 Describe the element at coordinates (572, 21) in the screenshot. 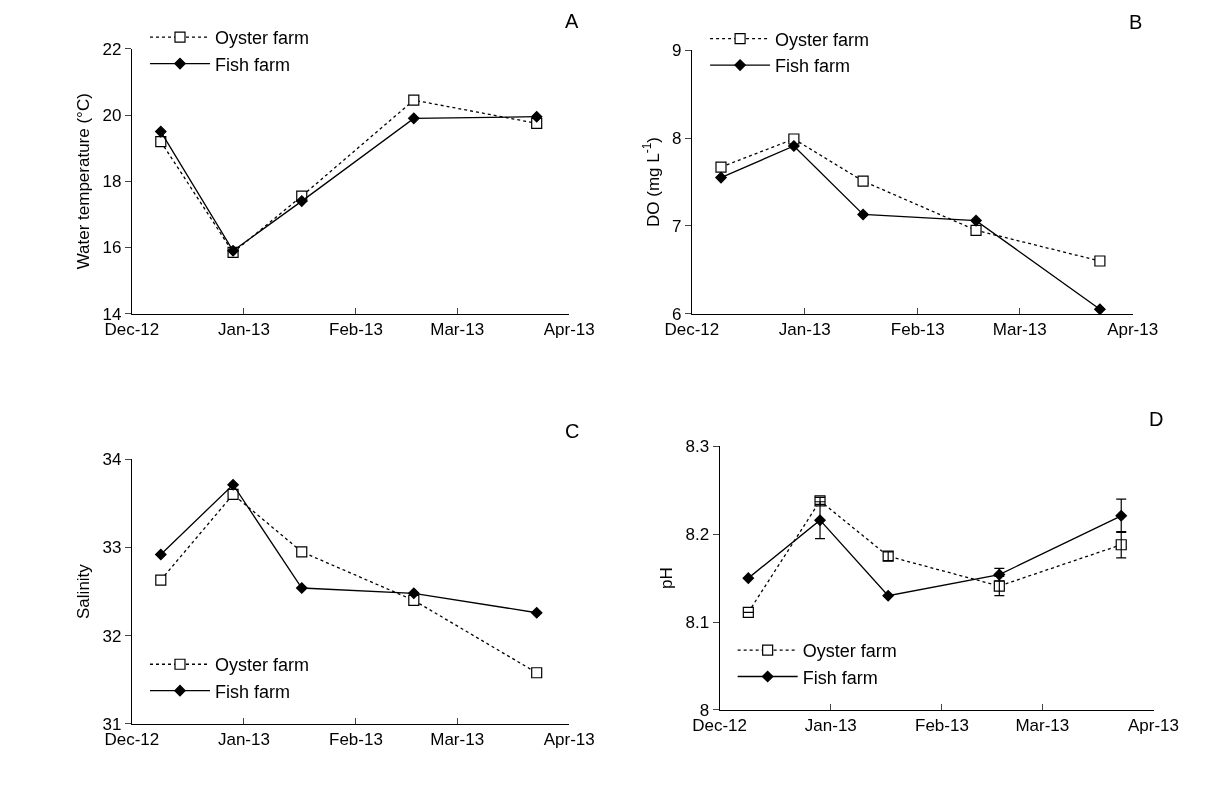

I see `text: A` at that location.